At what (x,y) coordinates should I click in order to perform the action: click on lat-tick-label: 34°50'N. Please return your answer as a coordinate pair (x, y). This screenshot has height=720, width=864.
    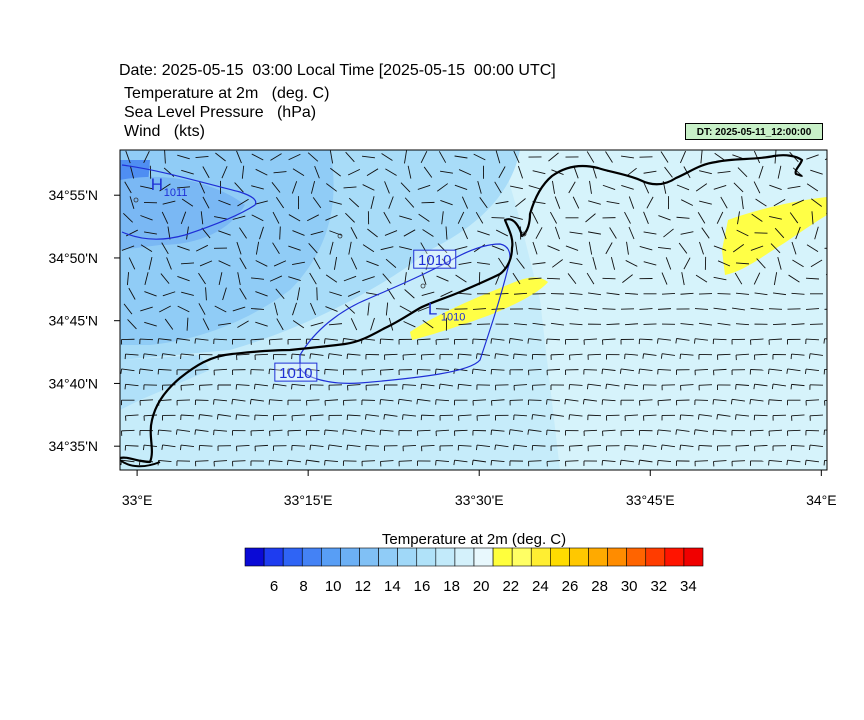
    Looking at the image, I should click on (73, 258).